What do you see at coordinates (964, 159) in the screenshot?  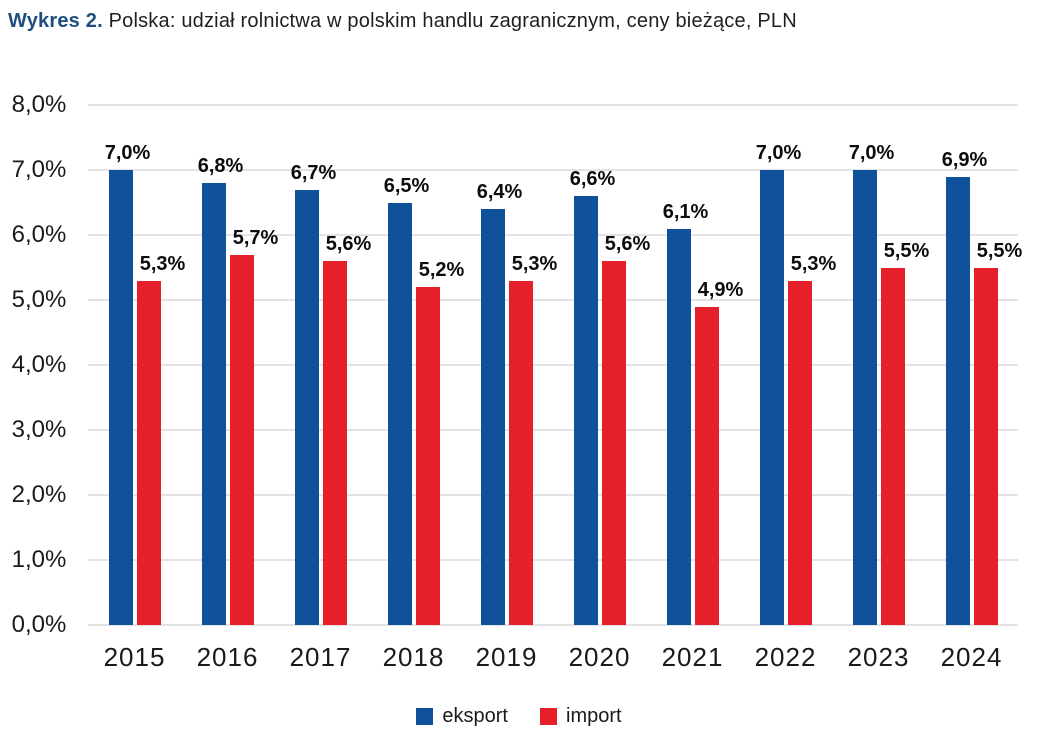 I see `bar-value-label: 6,9%` at bounding box center [964, 159].